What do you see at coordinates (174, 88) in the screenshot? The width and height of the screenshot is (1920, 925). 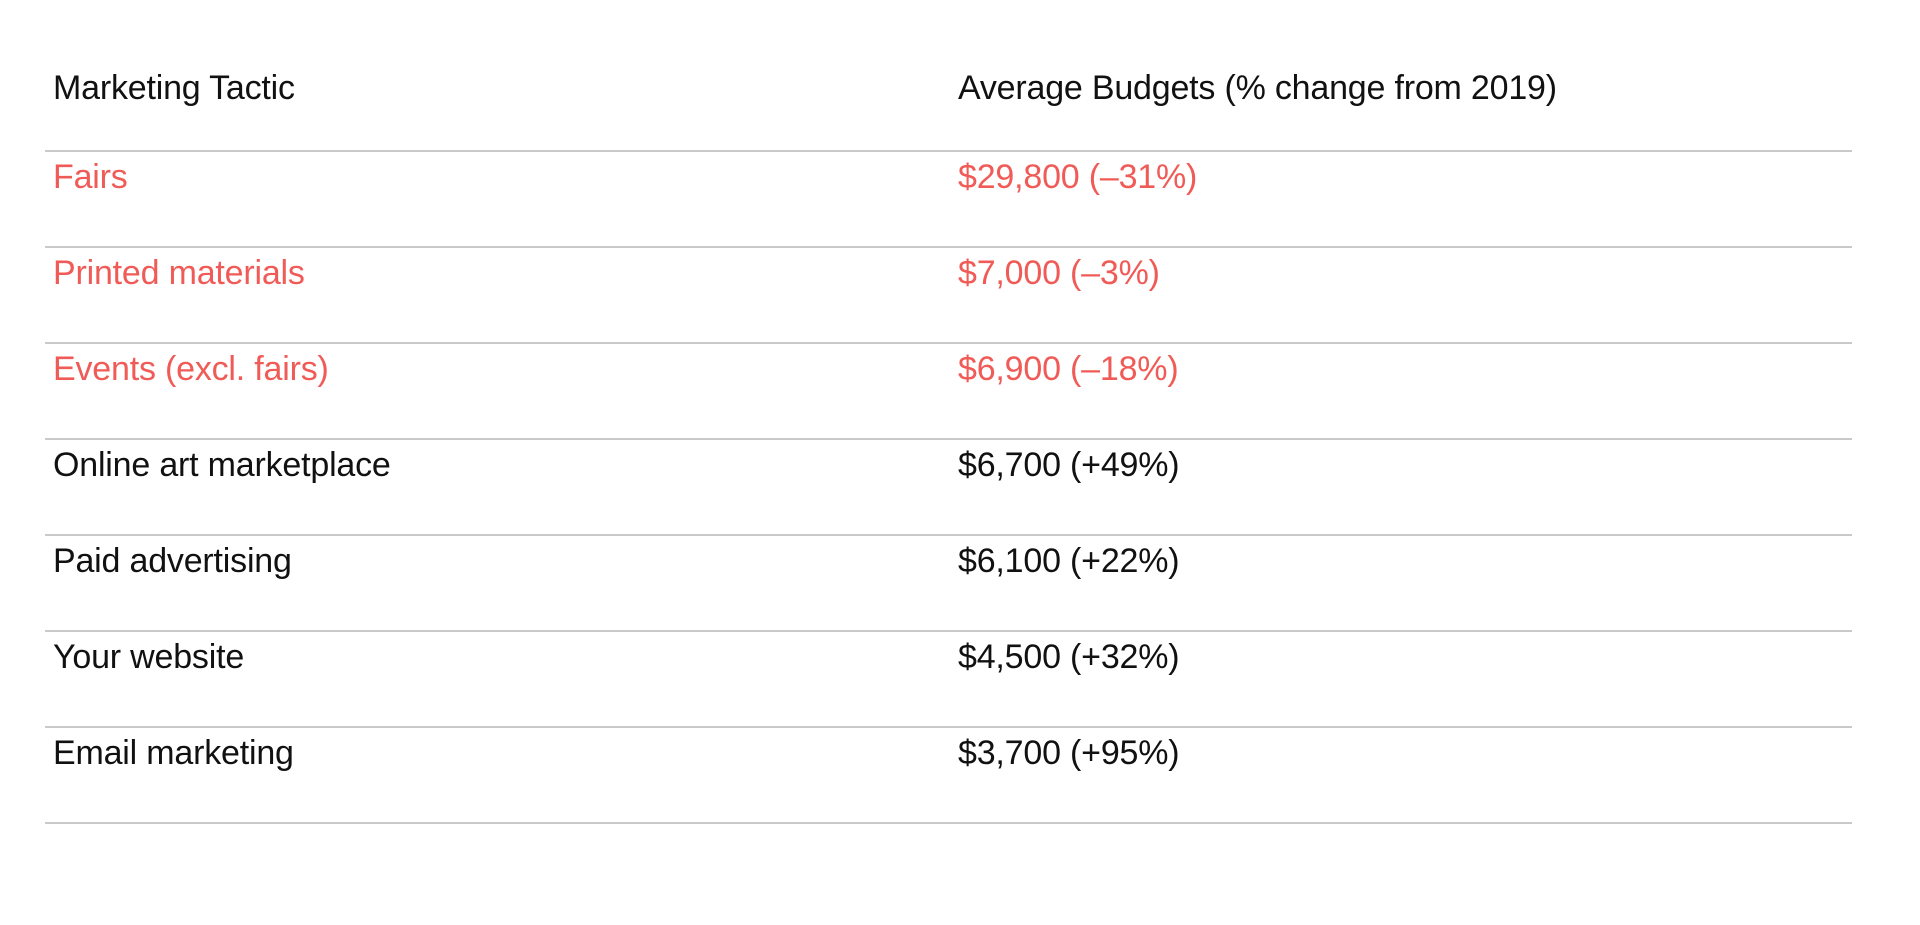 I see `header-col-tactic: Marketing Tactic` at bounding box center [174, 88].